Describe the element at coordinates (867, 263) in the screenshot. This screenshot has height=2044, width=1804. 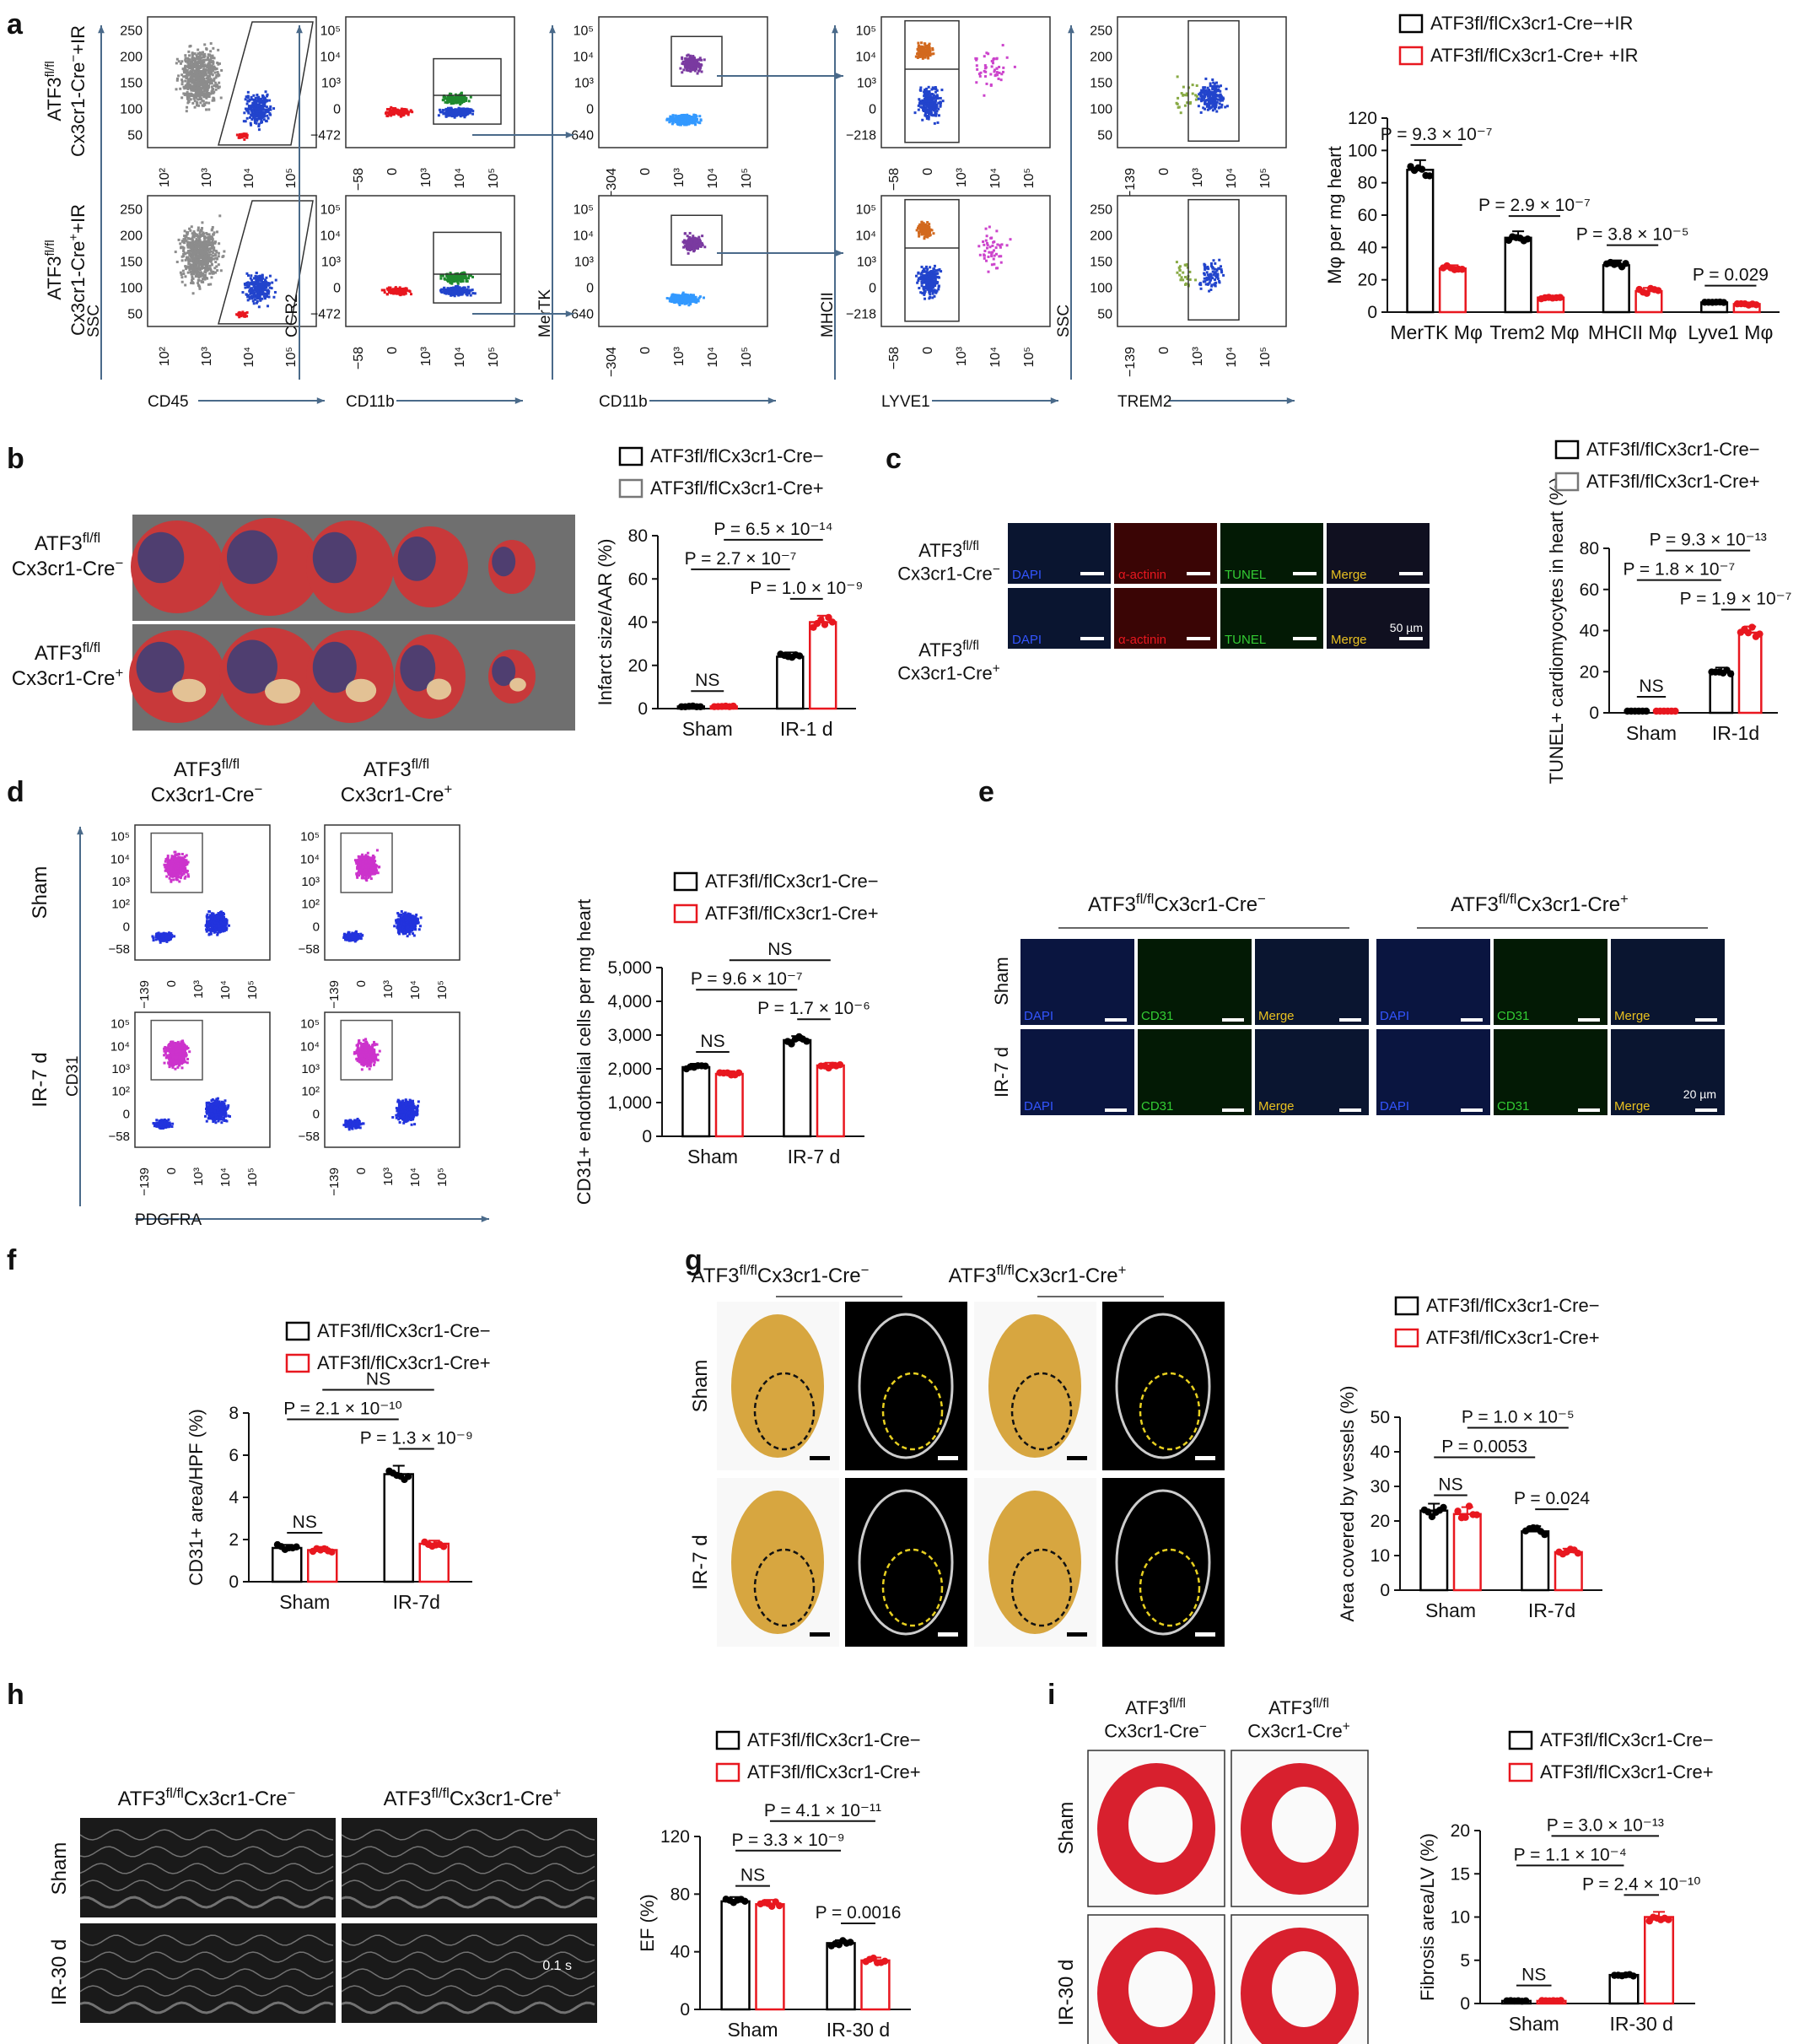
I see `y-tick-label: 10³` at that location.